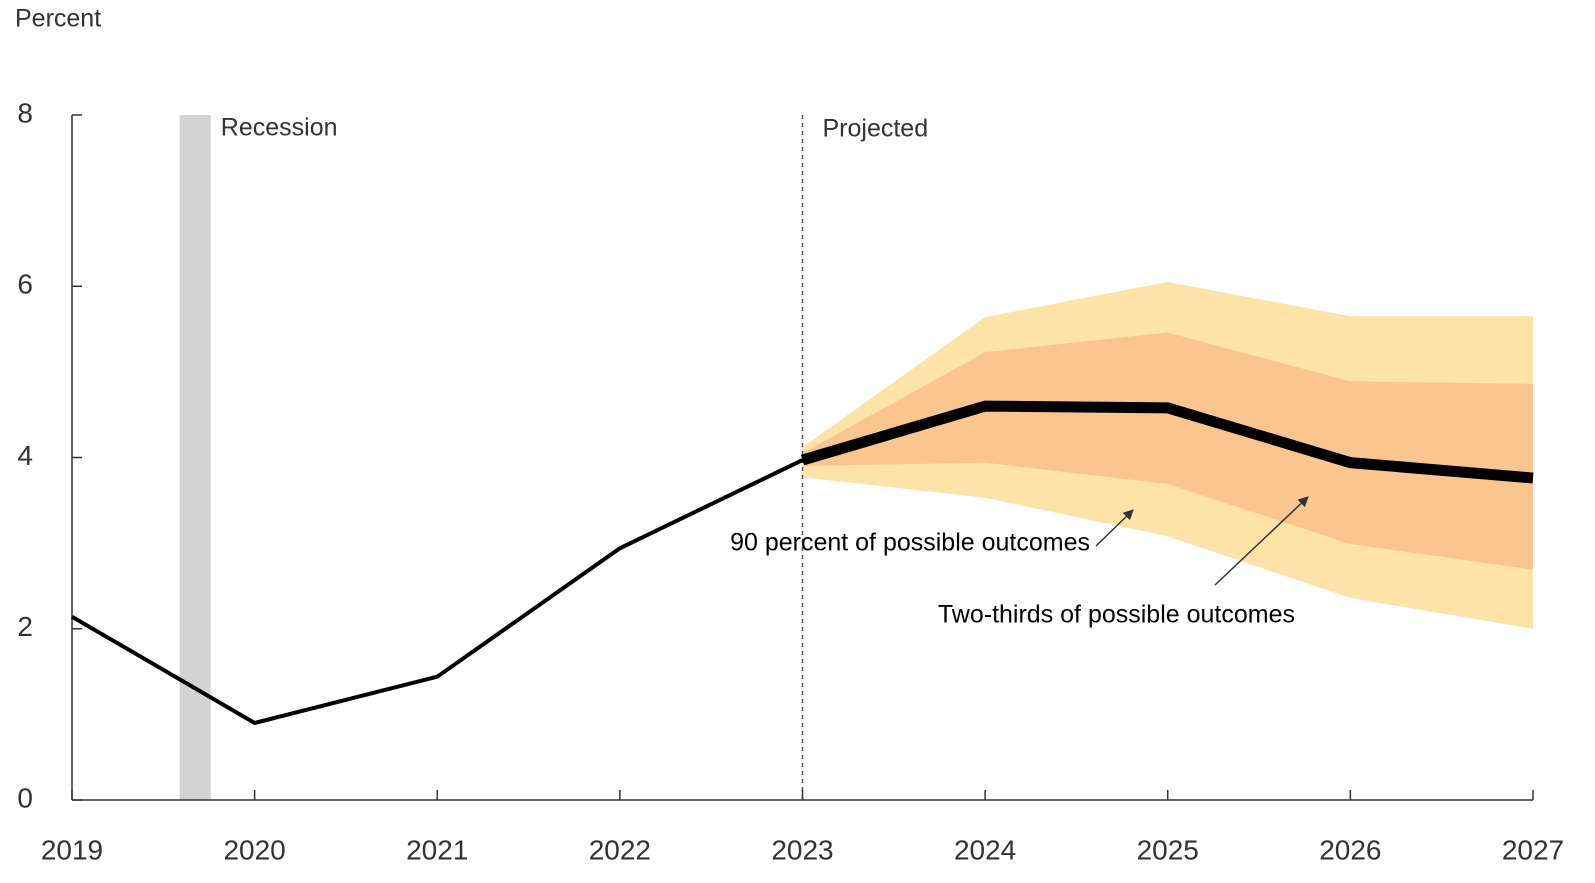  Describe the element at coordinates (1533, 849) in the screenshot. I see `x-tick-label: 2027` at that location.